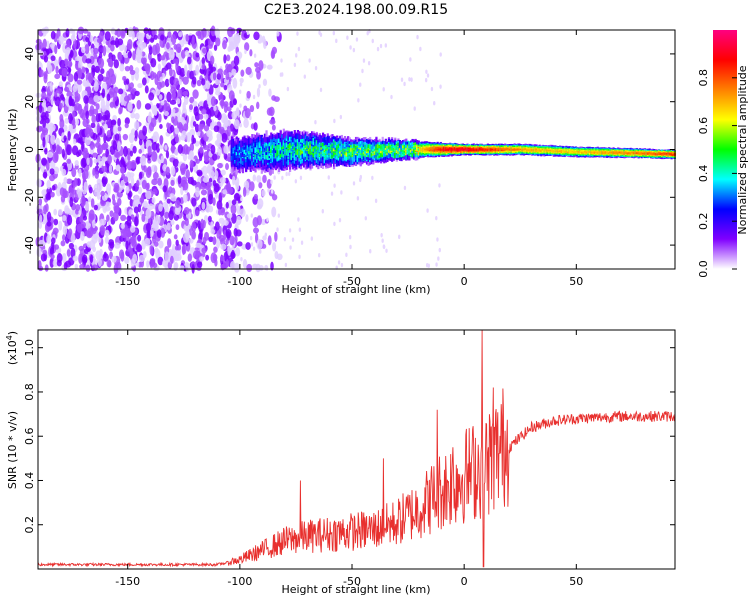 This screenshot has width=750, height=600. Describe the element at coordinates (356, 10) in the screenshot. I see `figure-title: C2E3.2024.198.00.09.R15` at that location.